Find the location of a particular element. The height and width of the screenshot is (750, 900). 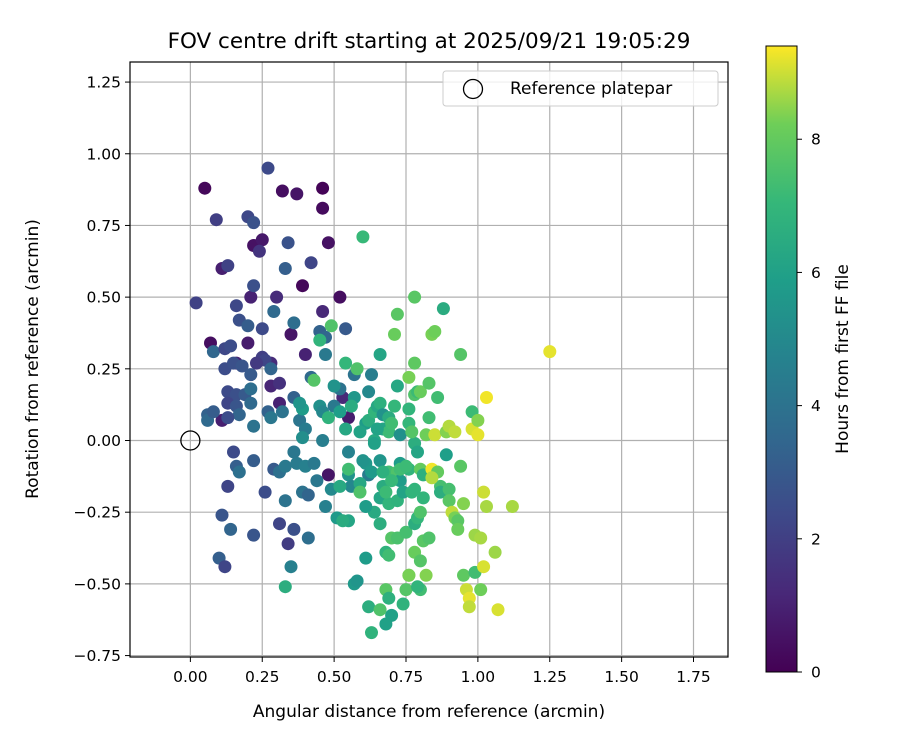

legend-marker-open-circle is located at coordinates (473, 89).